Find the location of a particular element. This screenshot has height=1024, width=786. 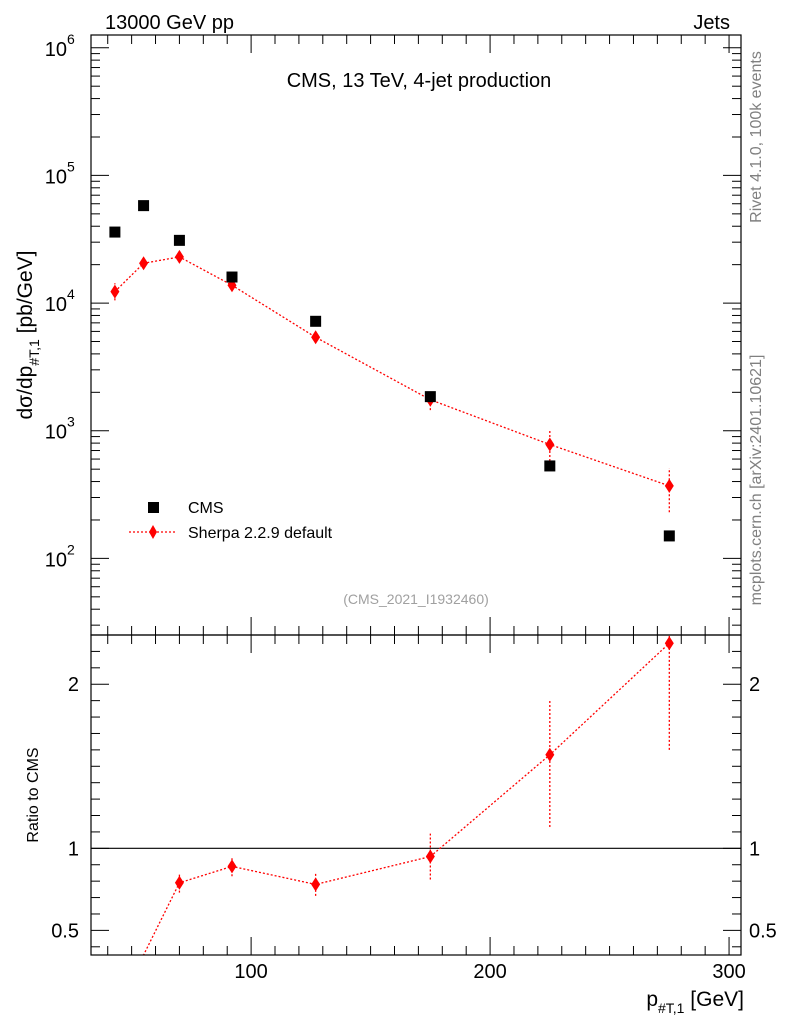

legend-sherpa-label: Sherpa 2.2.9 default is located at coordinates (260, 533).